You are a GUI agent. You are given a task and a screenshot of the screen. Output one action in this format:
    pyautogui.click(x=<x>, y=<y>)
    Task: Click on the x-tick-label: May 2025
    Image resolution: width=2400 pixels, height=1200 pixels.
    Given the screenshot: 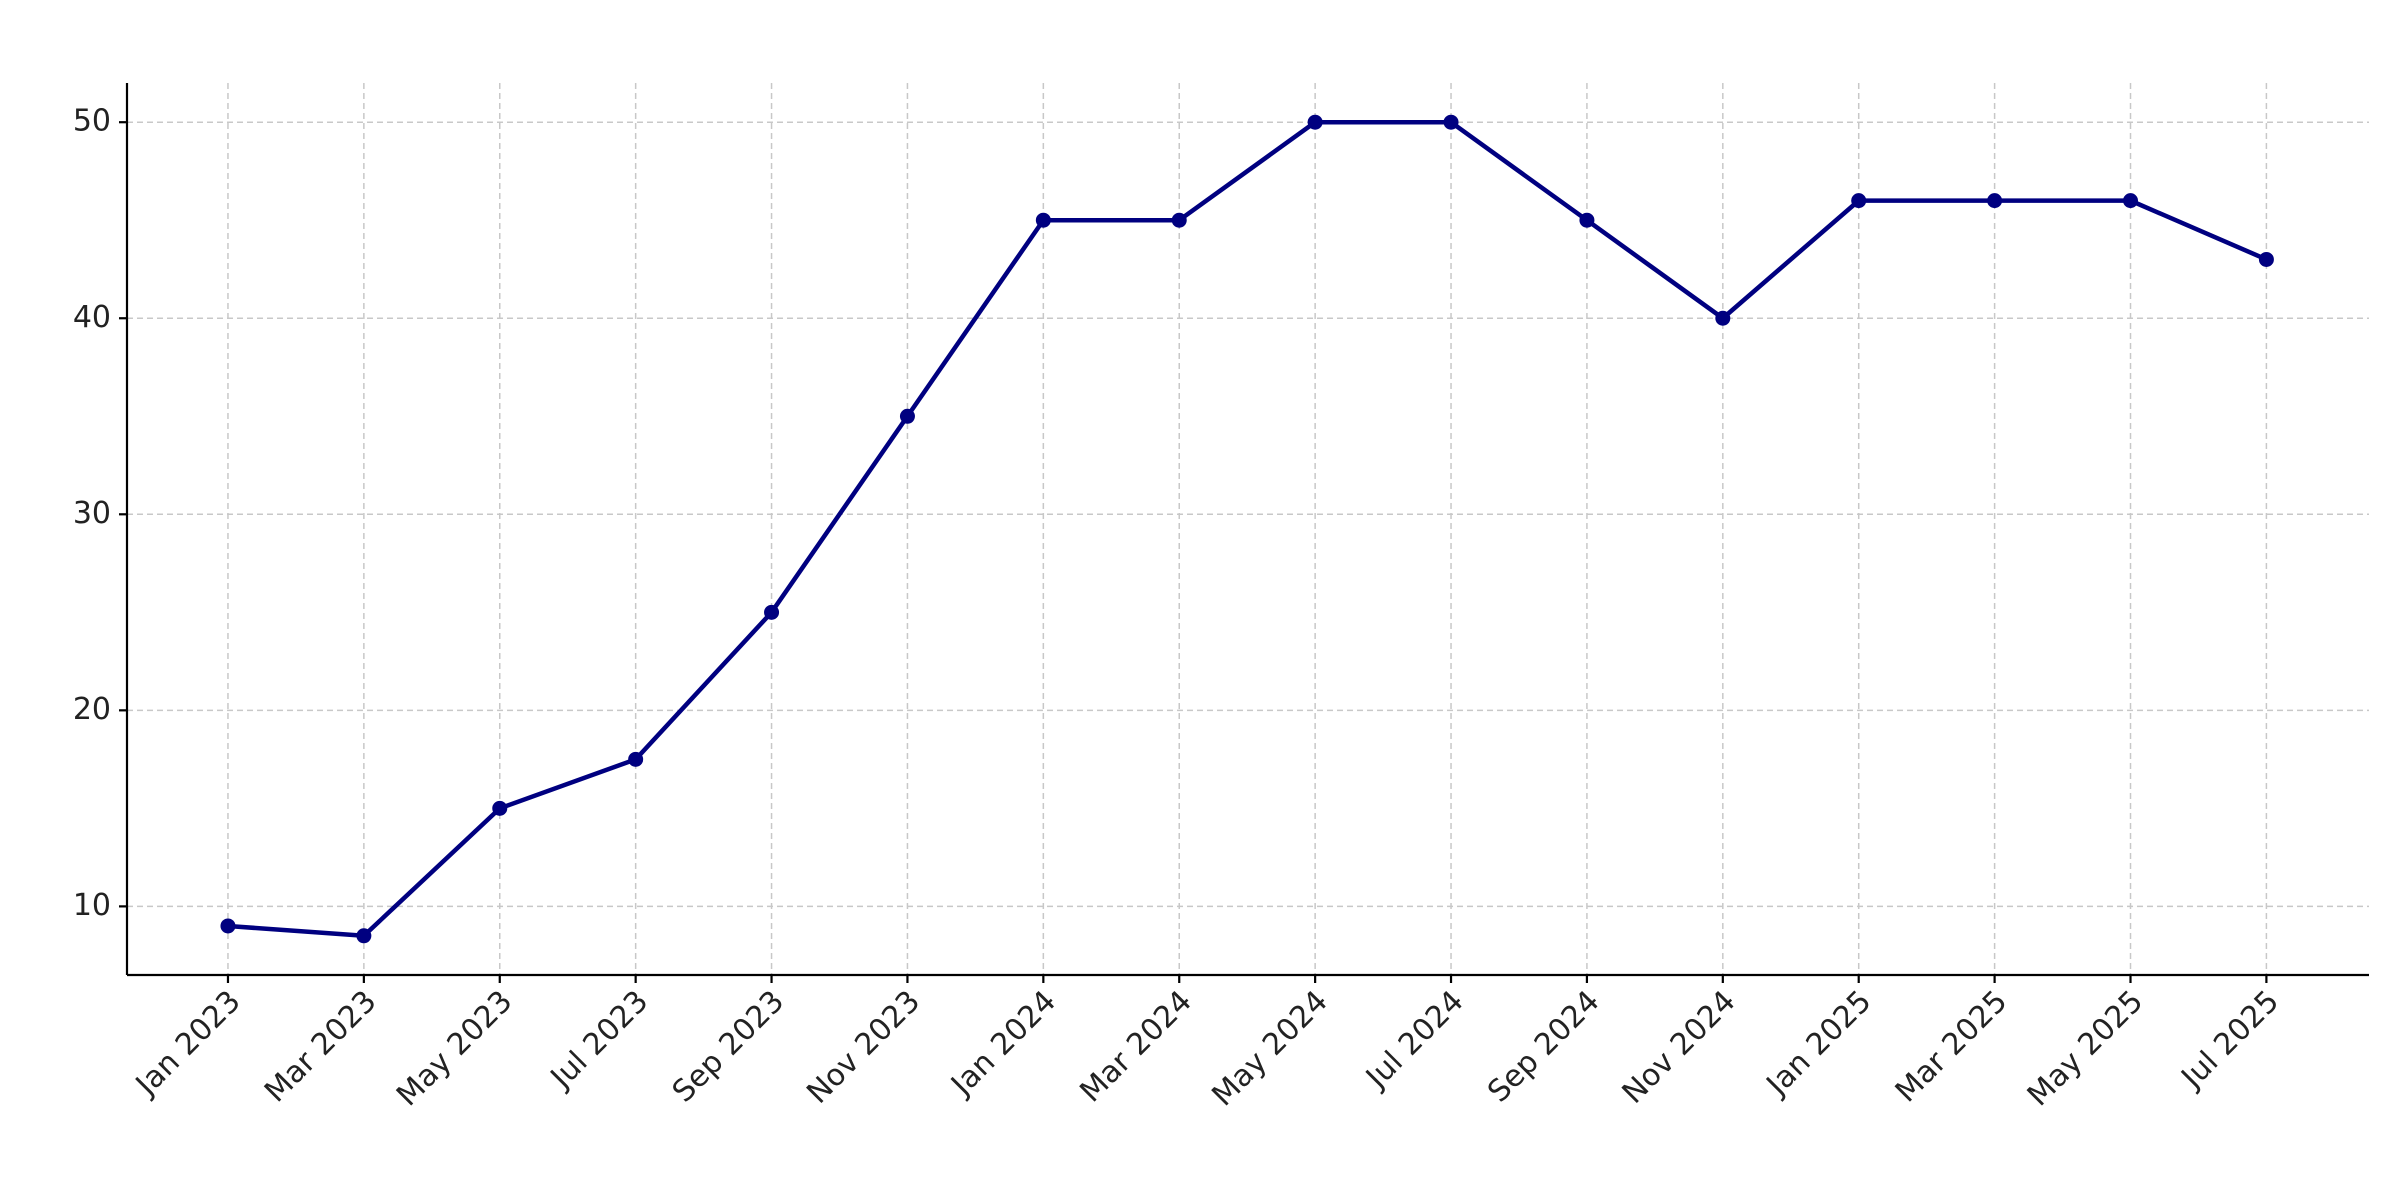 What is the action you would take?
    pyautogui.click(x=2085, y=1048)
    